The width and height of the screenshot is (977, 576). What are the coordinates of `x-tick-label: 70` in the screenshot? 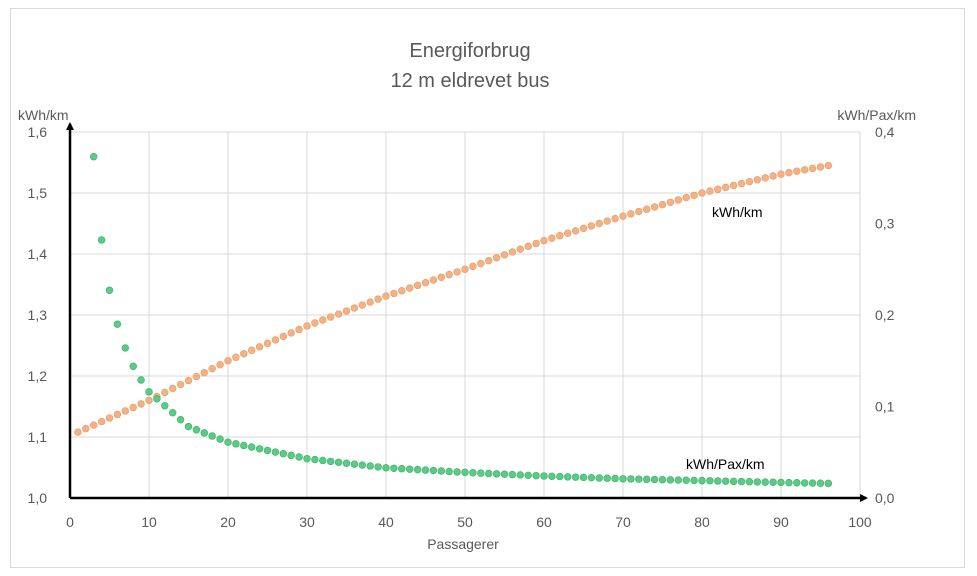 It's located at (623, 522).